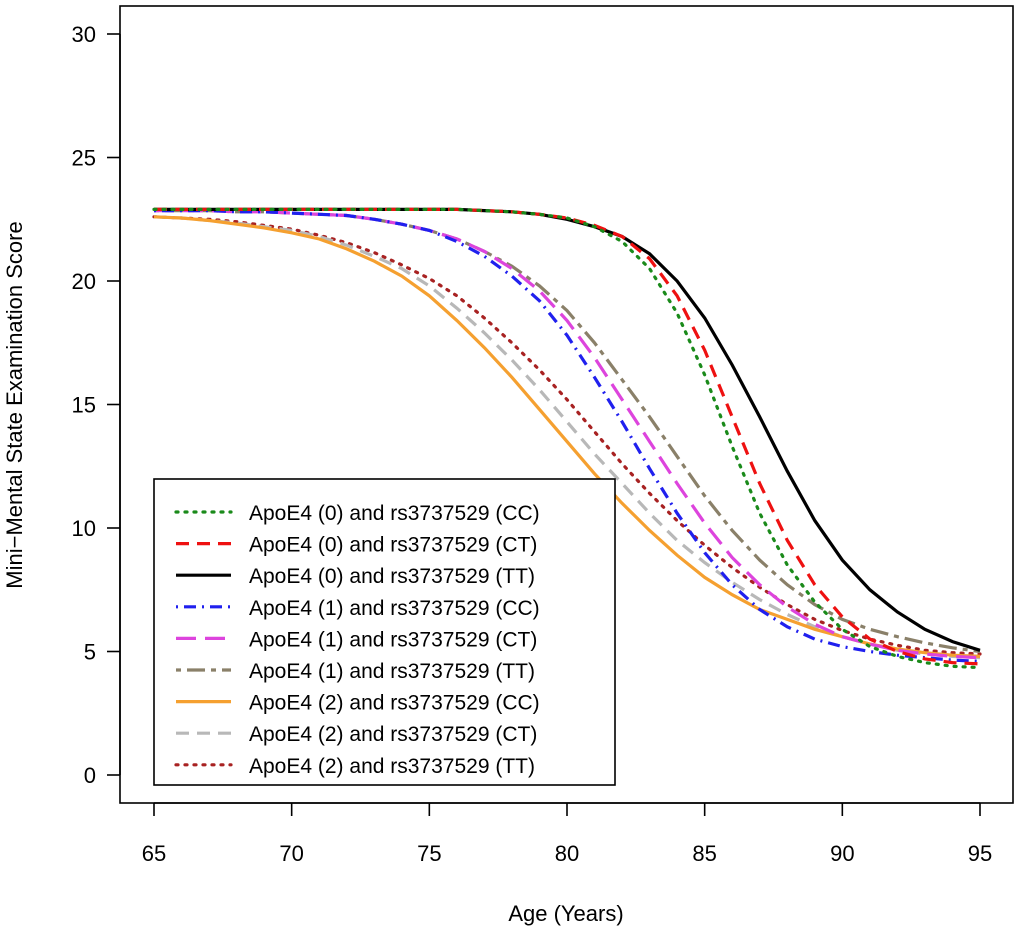  What do you see at coordinates (393, 639) in the screenshot?
I see `legend-label: ApoE4 (1) and rs3737529 (CT)` at bounding box center [393, 639].